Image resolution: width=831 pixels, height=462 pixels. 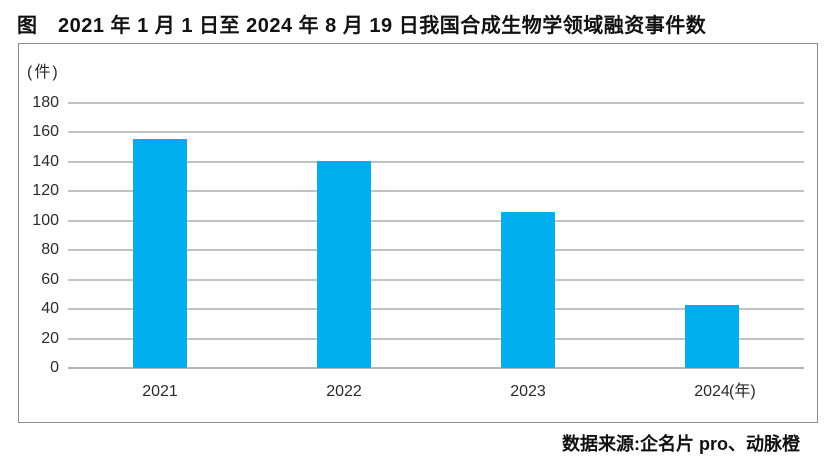 I want to click on x-axis-line, so click(x=436, y=368).